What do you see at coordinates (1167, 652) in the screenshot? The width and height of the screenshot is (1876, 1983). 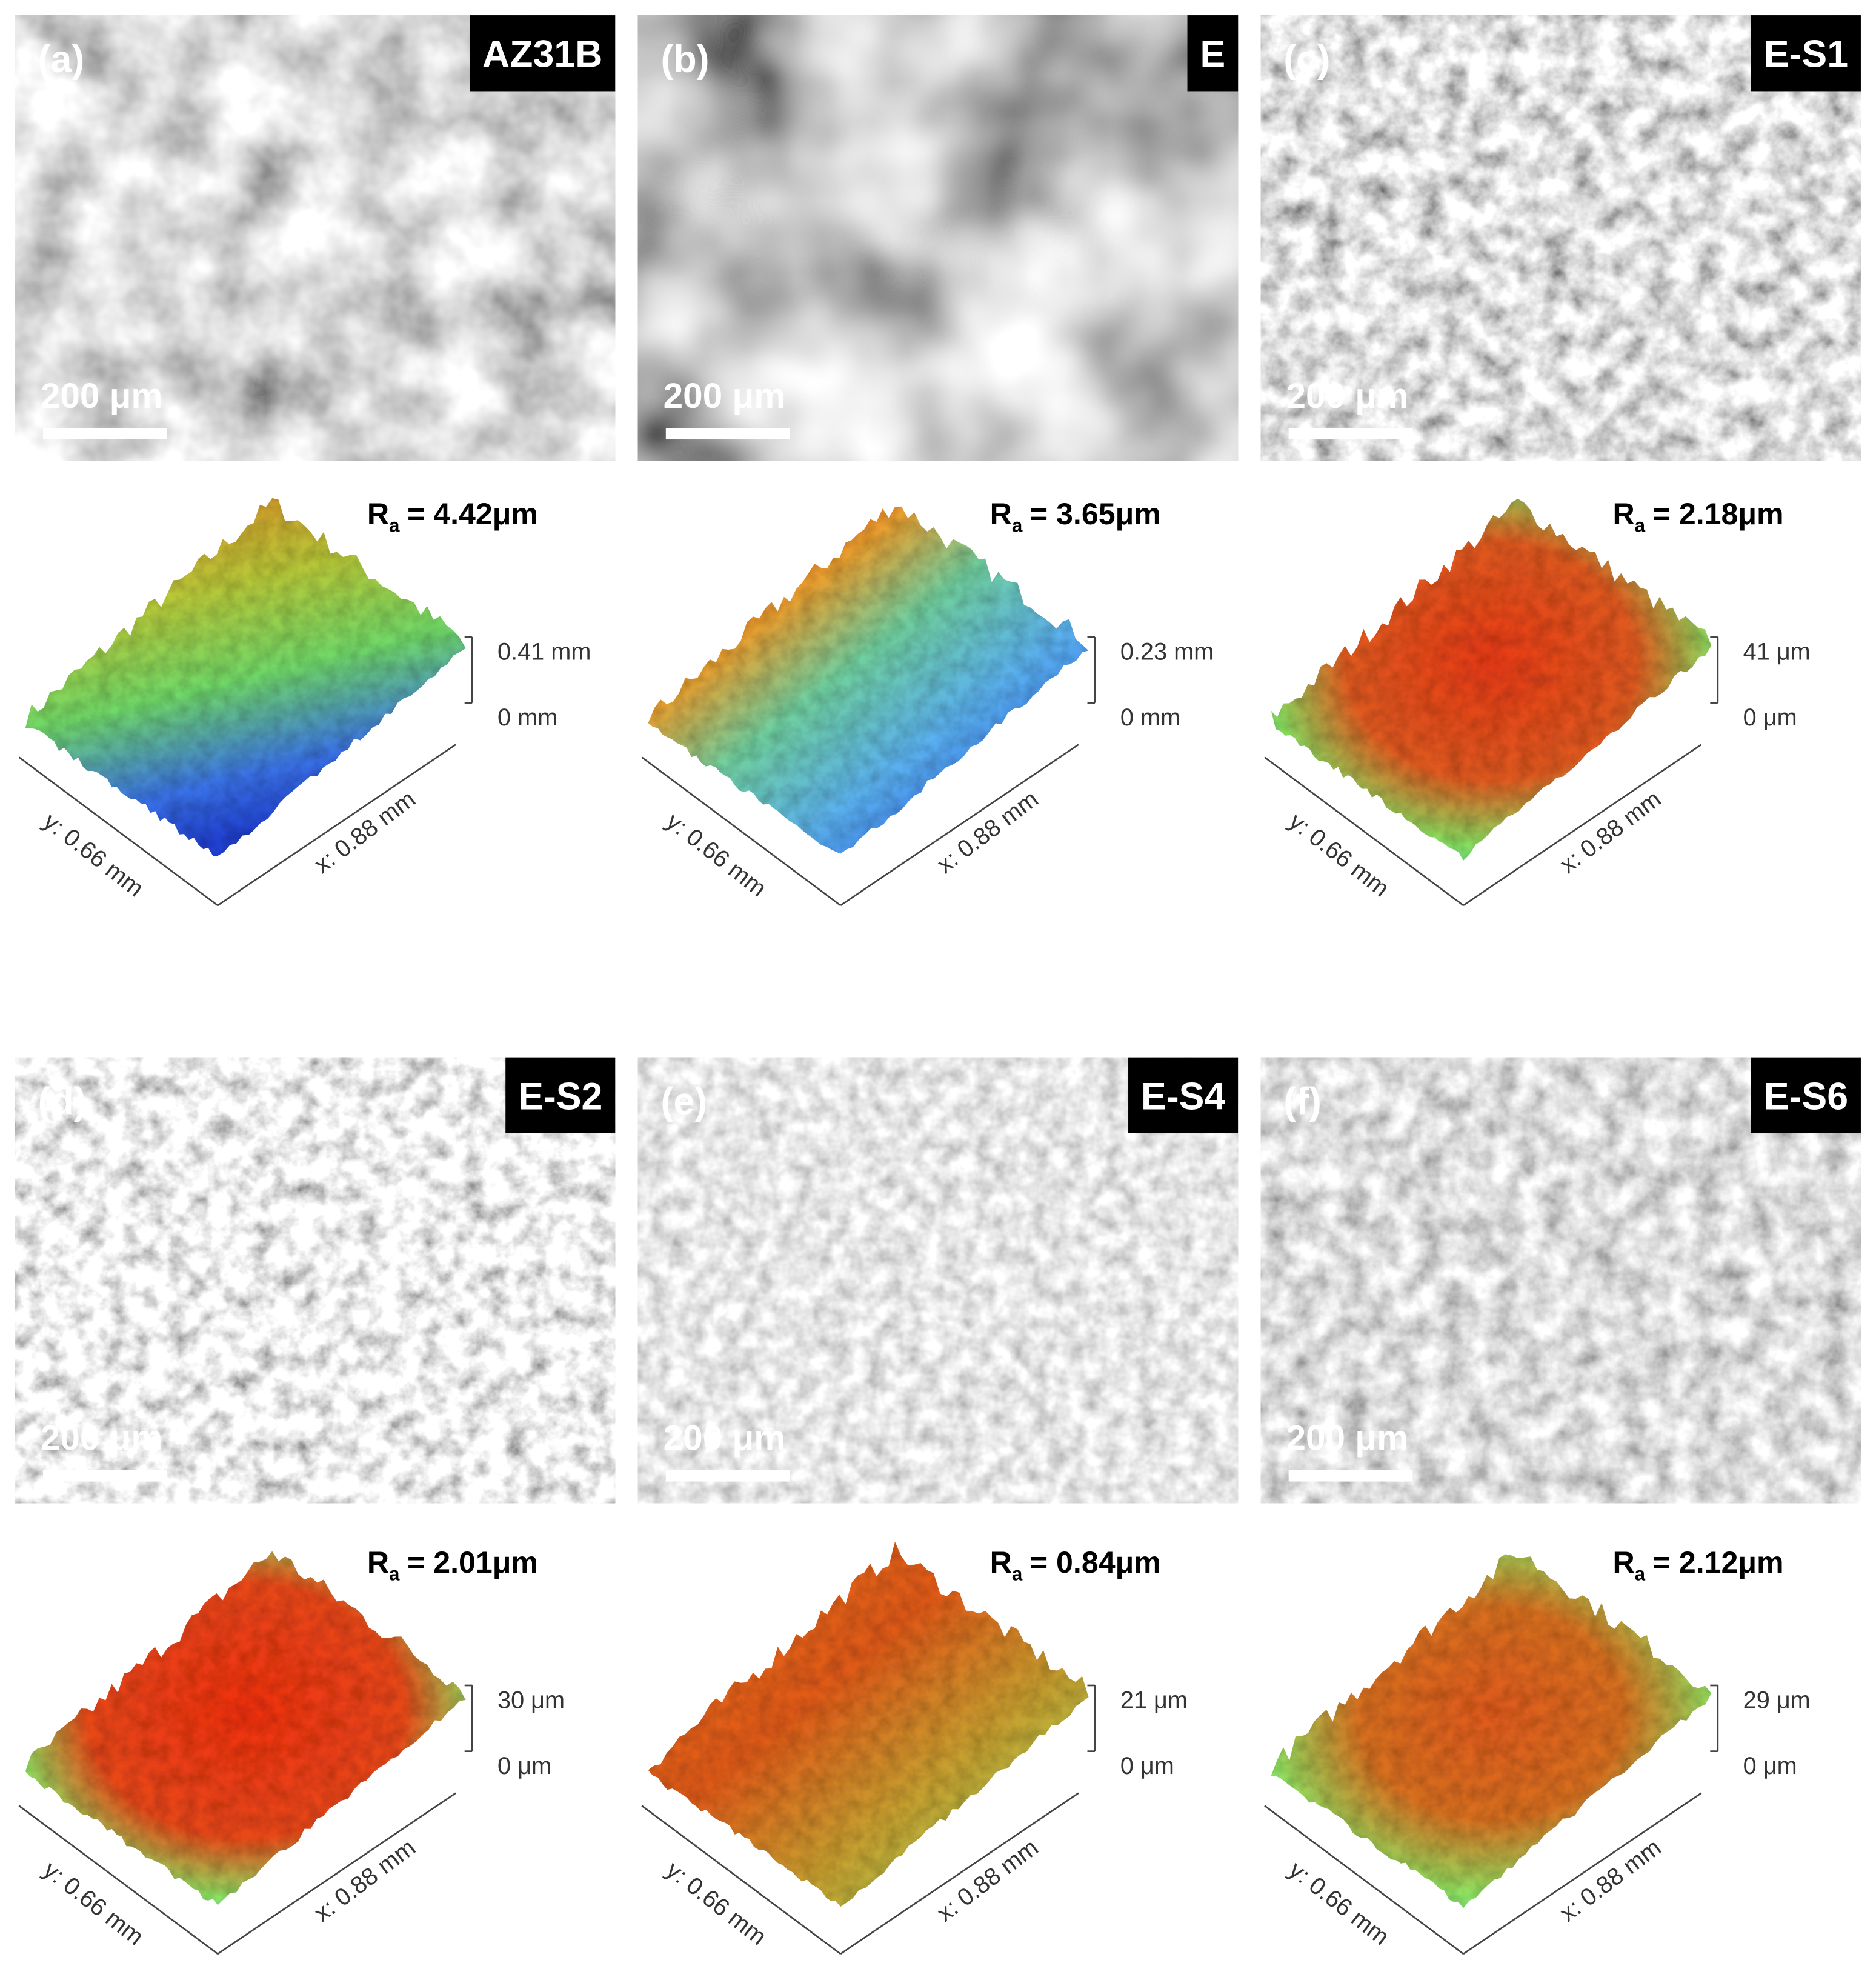 I see `z-axis-top-label: 0.23 mm` at bounding box center [1167, 652].